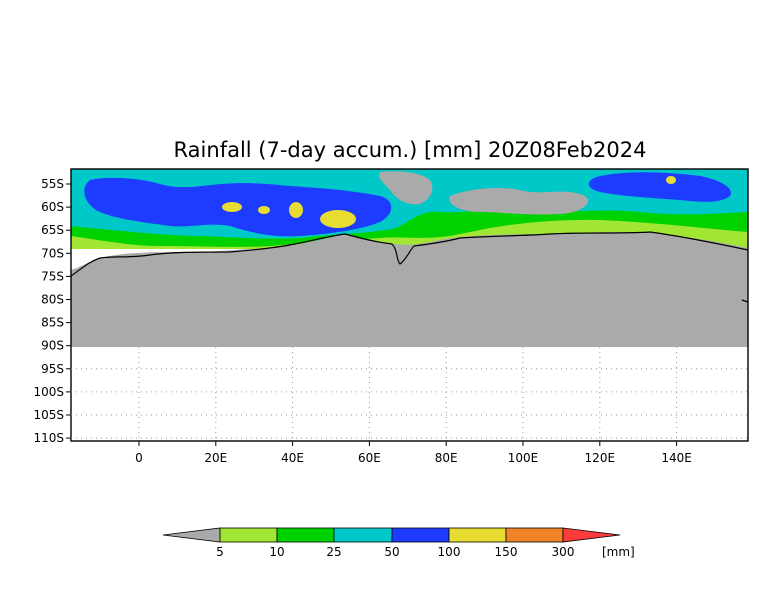  Describe the element at coordinates (276, 552) in the screenshot. I see `colorbar-label: 10` at that location.